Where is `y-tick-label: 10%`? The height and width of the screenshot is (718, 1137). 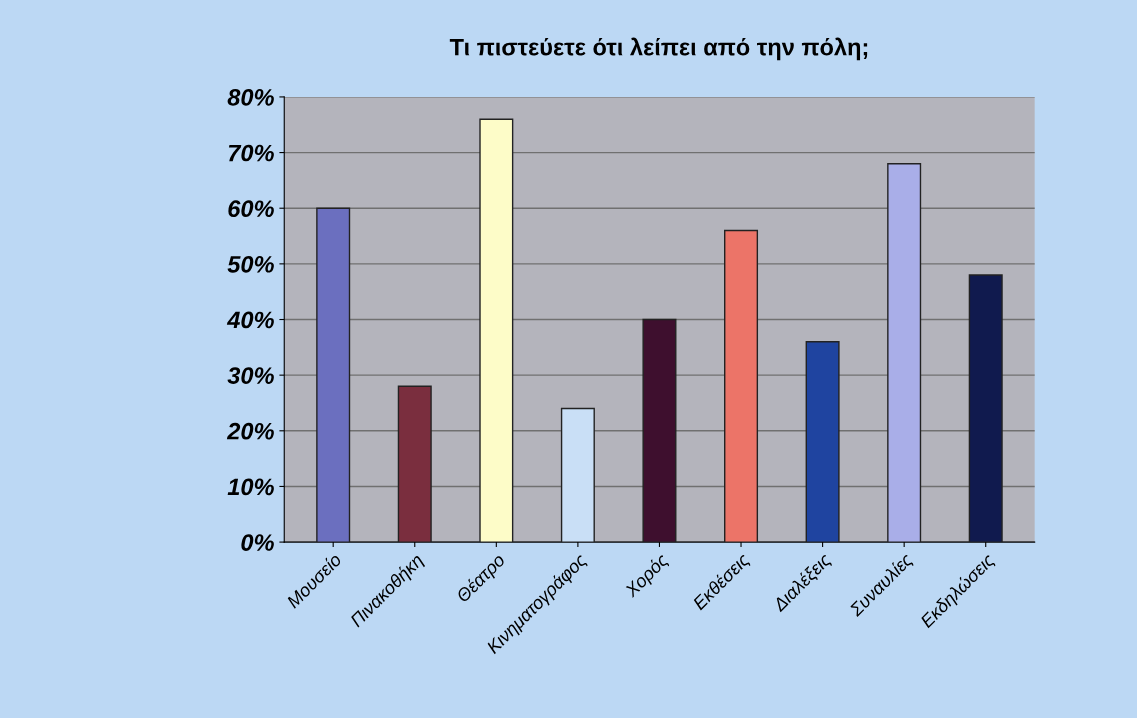 y-tick-label: 10% is located at coordinates (250, 487).